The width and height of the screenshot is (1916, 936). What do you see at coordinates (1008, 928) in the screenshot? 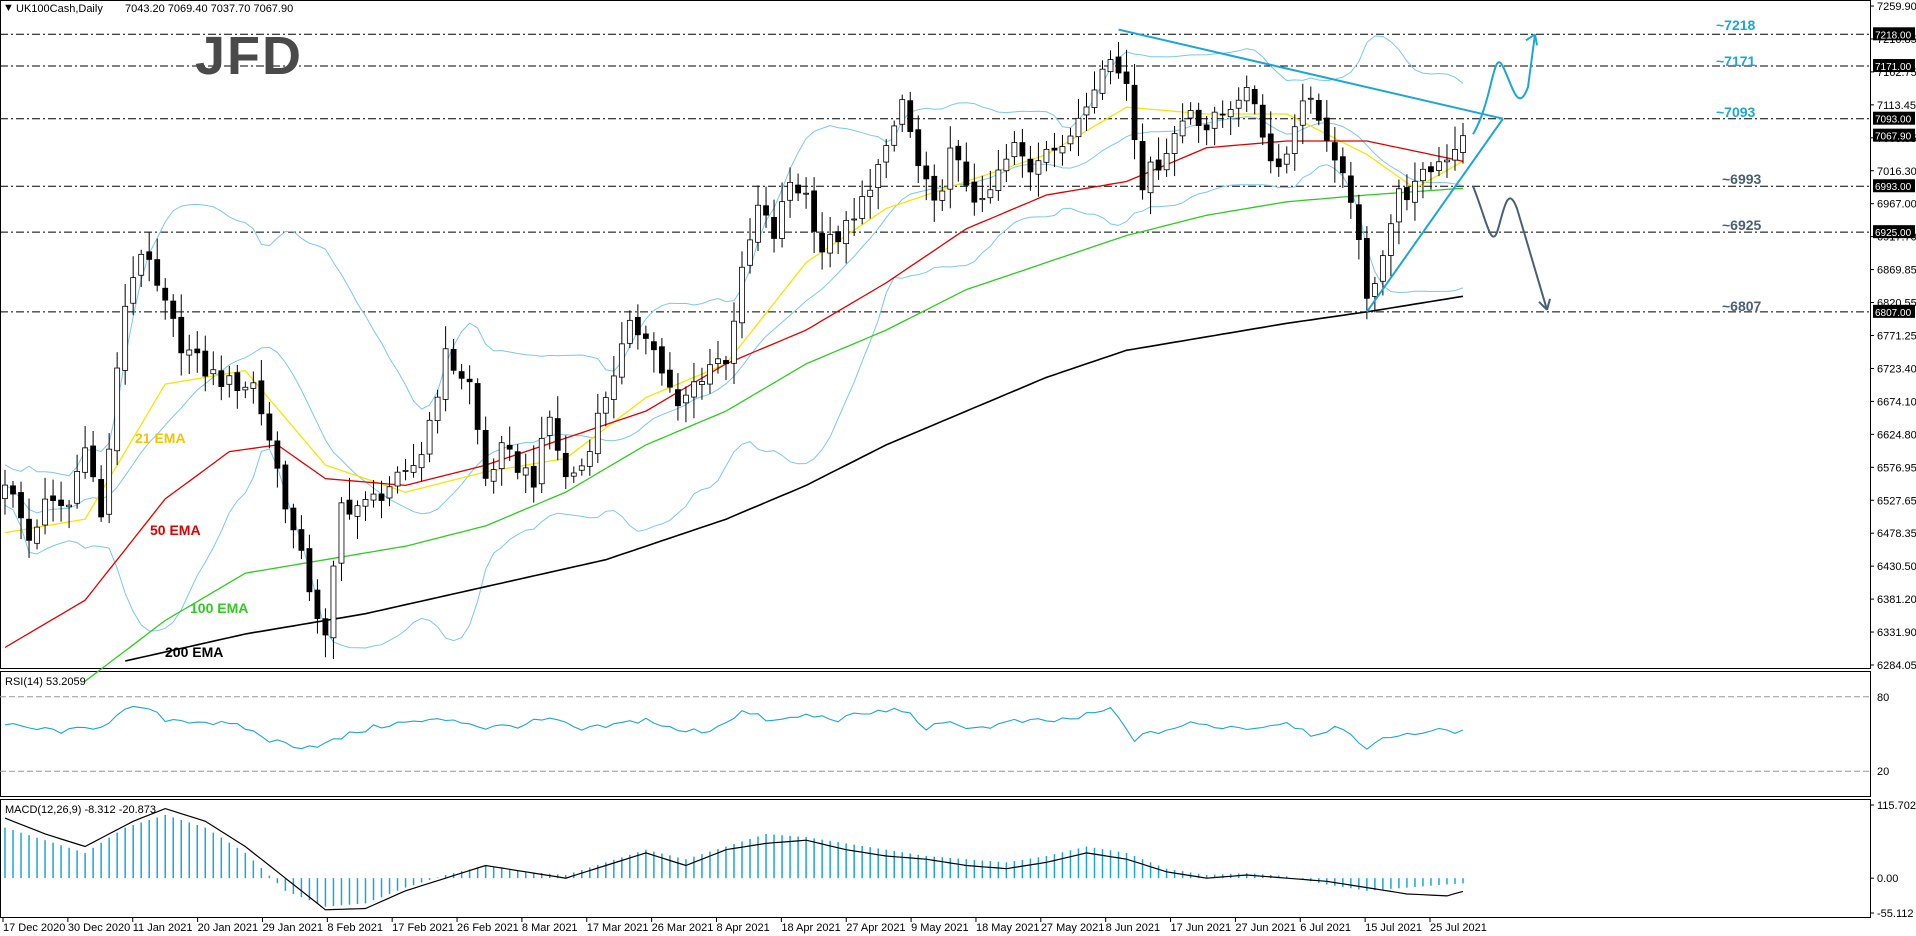
I see `date-tick-label: 18 May 2021` at bounding box center [1008, 928].